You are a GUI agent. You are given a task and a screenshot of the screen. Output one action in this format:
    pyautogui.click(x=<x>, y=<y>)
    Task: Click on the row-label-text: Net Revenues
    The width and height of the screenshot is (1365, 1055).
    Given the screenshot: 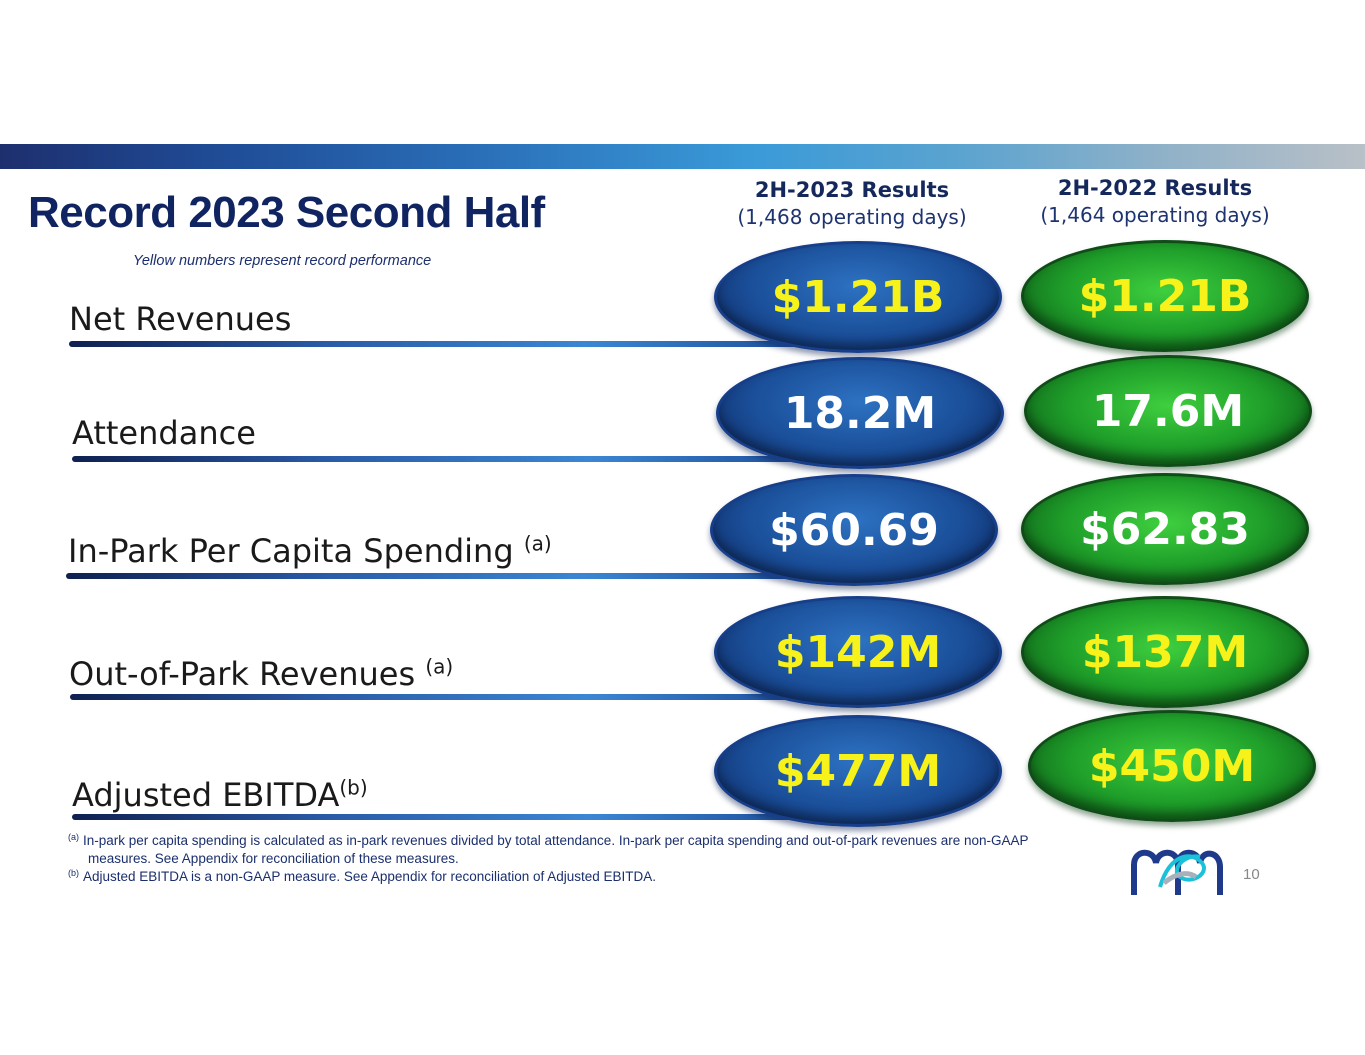 What is the action you would take?
    pyautogui.click(x=180, y=319)
    